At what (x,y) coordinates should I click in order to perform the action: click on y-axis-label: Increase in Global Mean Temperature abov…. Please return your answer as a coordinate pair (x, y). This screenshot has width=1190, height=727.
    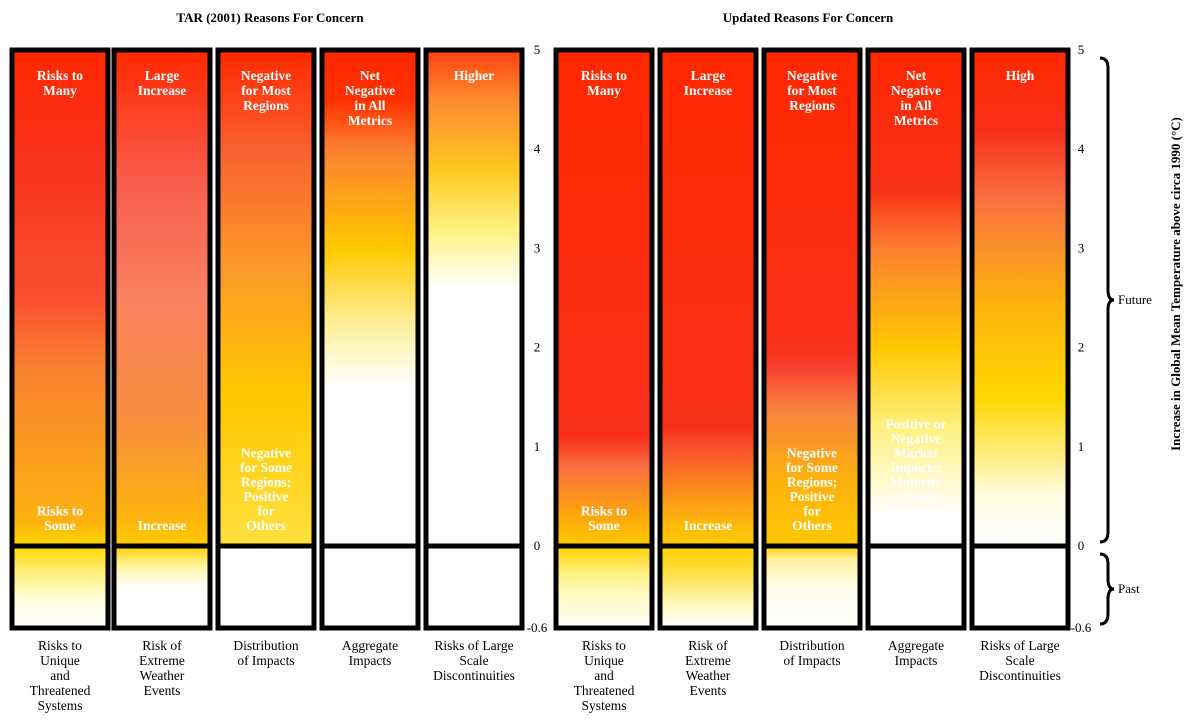
    Looking at the image, I should click on (1175, 284).